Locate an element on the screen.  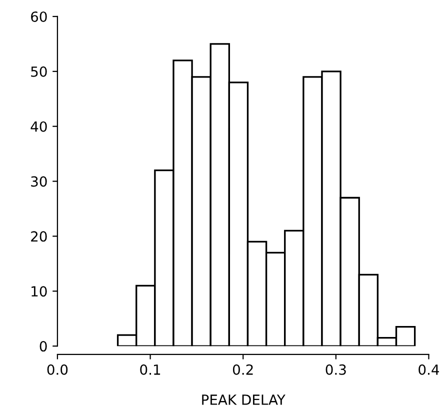
x-tick-label: 0.3 is located at coordinates (336, 369).